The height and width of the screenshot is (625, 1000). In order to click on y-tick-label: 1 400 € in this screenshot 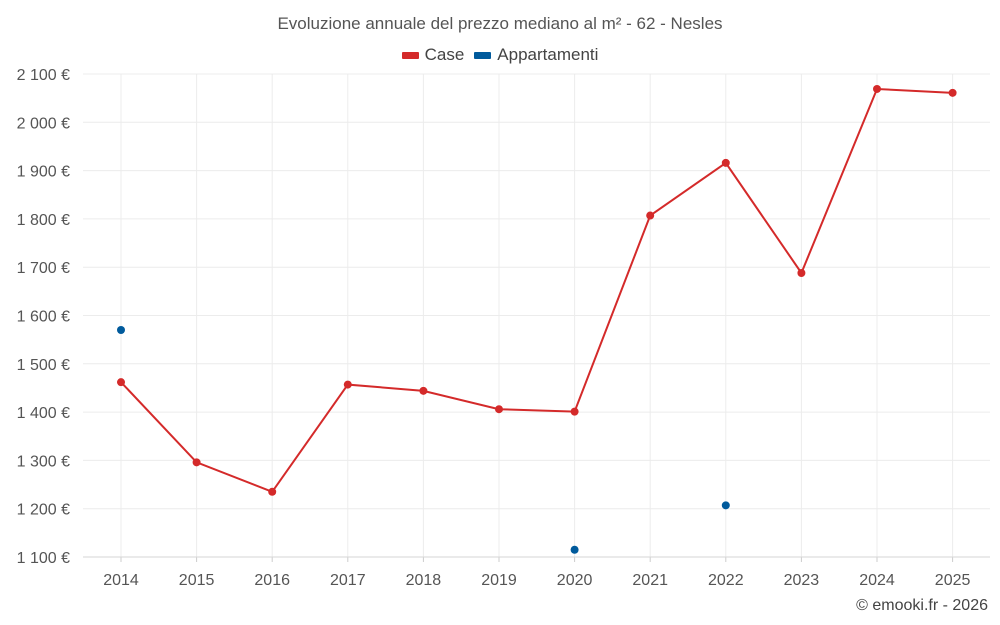, I will do `click(43, 413)`.